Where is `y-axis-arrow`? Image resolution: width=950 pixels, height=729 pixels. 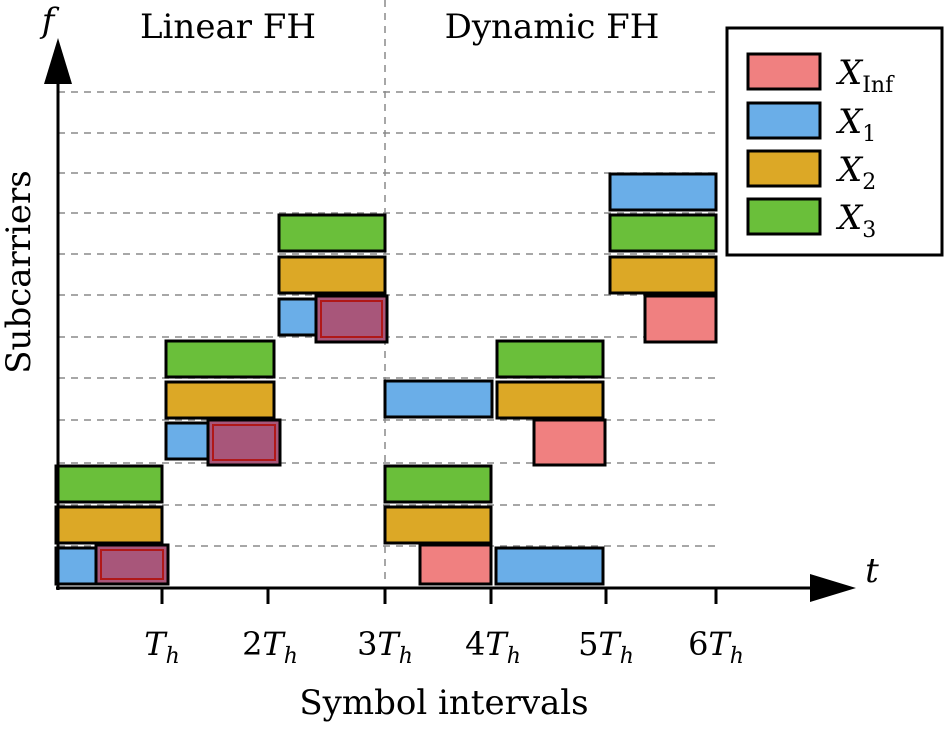
y-axis-arrow is located at coordinates (58, 61).